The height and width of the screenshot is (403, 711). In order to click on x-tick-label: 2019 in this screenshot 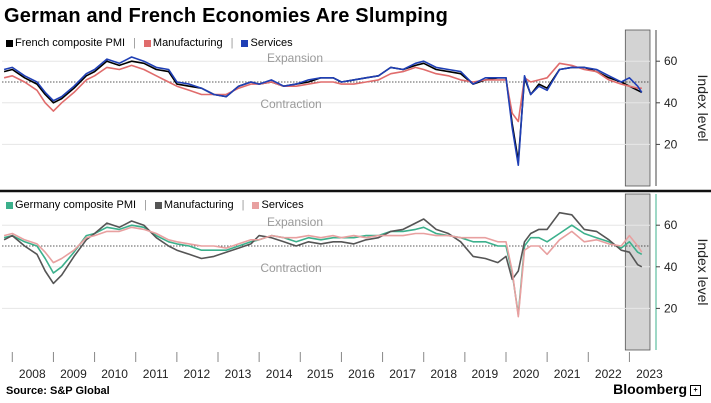, I will do `click(485, 374)`.